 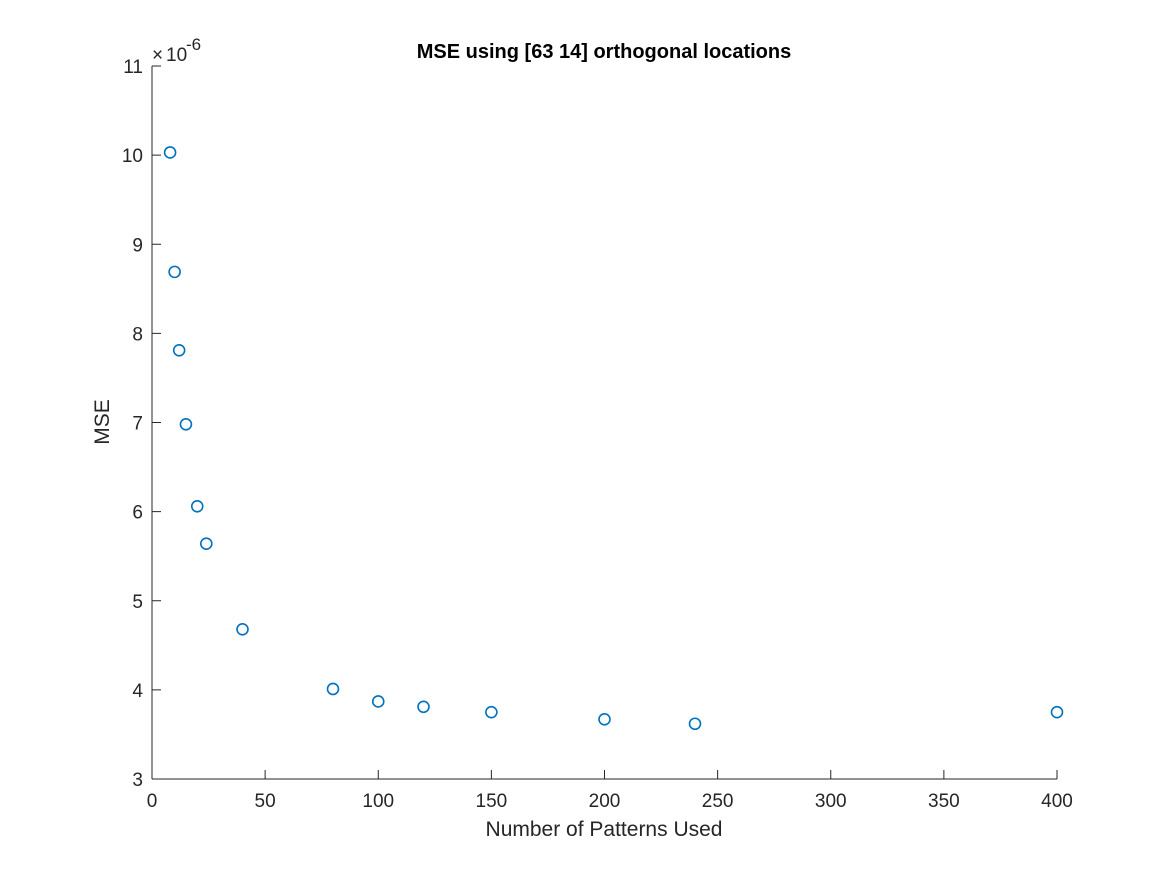 What do you see at coordinates (944, 801) in the screenshot?
I see `x-tick-label: 350` at bounding box center [944, 801].